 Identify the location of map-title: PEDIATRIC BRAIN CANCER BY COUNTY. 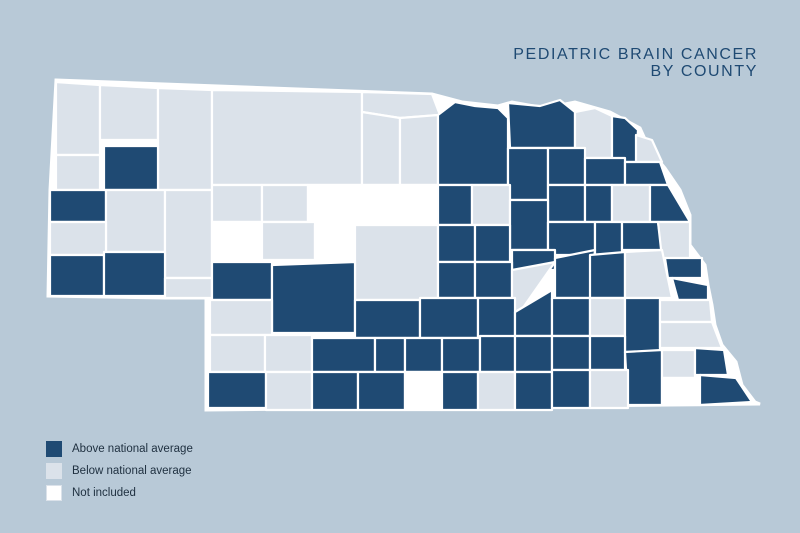
(635, 63).